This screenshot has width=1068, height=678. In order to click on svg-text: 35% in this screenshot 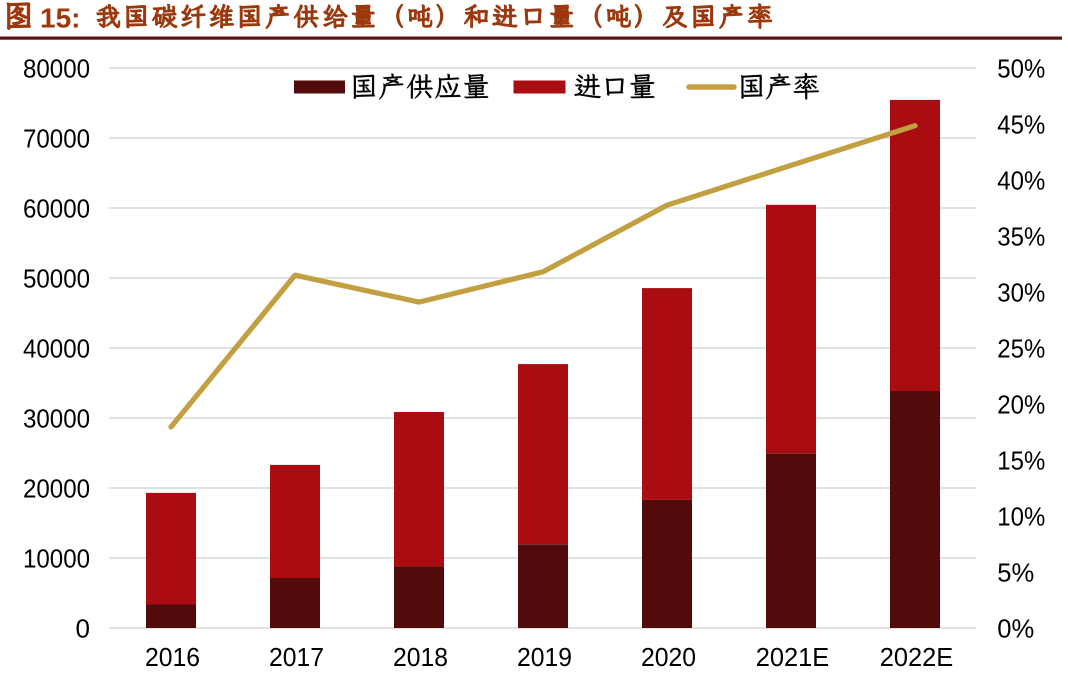, I will do `click(1021, 237)`.